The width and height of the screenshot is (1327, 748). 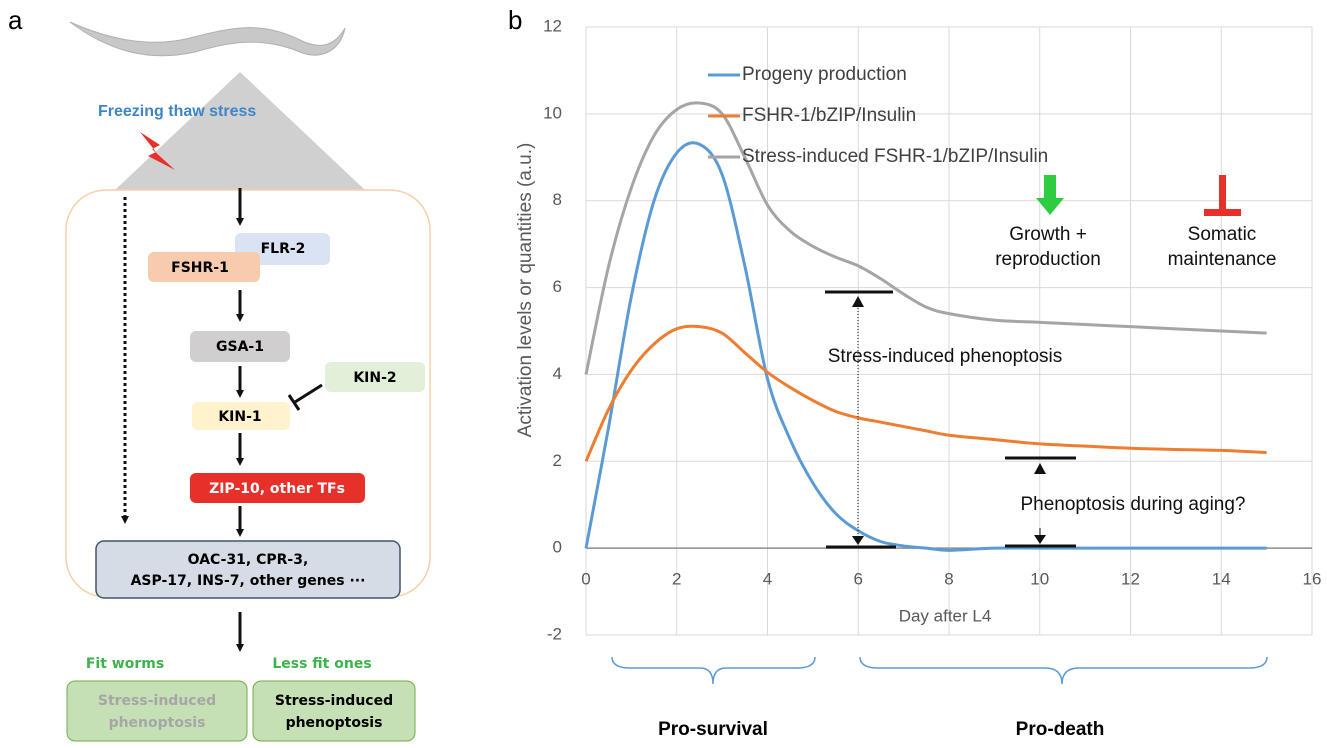 I want to click on panel-label: a, so click(x=15, y=20).